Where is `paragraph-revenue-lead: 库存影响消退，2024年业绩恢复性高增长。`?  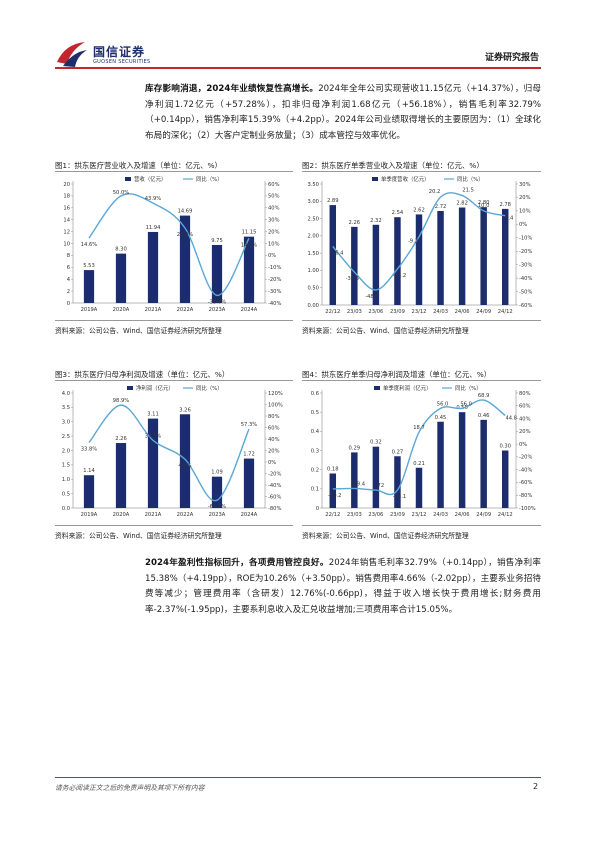 paragraph-revenue-lead: 库存影响消退，2024年业绩恢复性高增长。 is located at coordinates (232, 89).